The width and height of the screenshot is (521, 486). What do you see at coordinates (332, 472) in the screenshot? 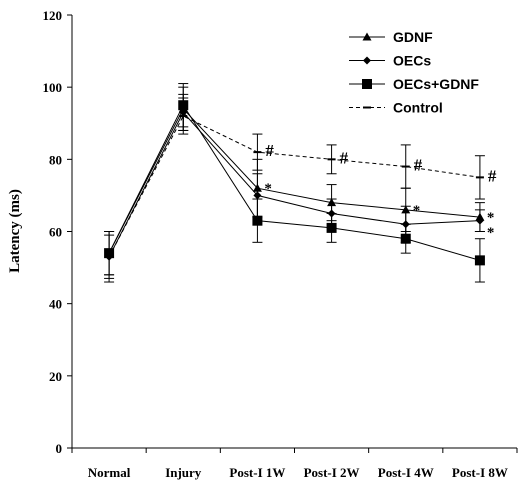
I see `x-tick-label: Post-I 2W` at bounding box center [332, 472].